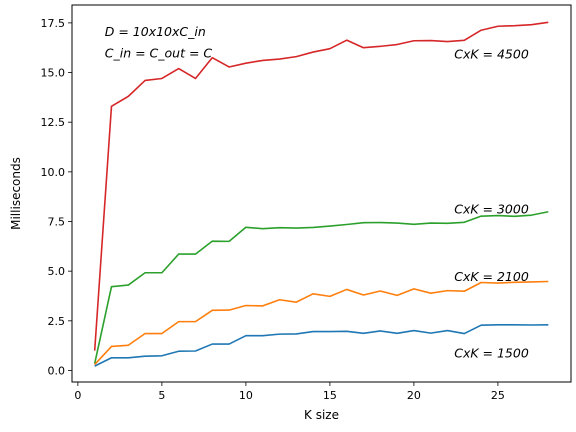 The image size is (576, 432). Describe the element at coordinates (491, 209) in the screenshot. I see `series-annotation-3000: CxK = 3000` at that location.